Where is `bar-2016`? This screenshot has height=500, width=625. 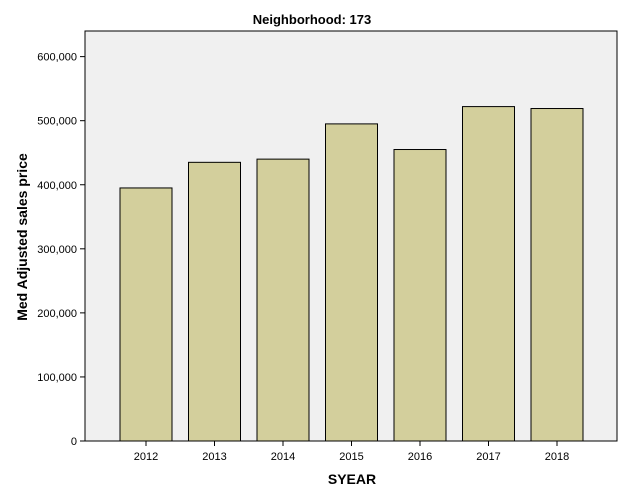 bar-2016 is located at coordinates (420, 295).